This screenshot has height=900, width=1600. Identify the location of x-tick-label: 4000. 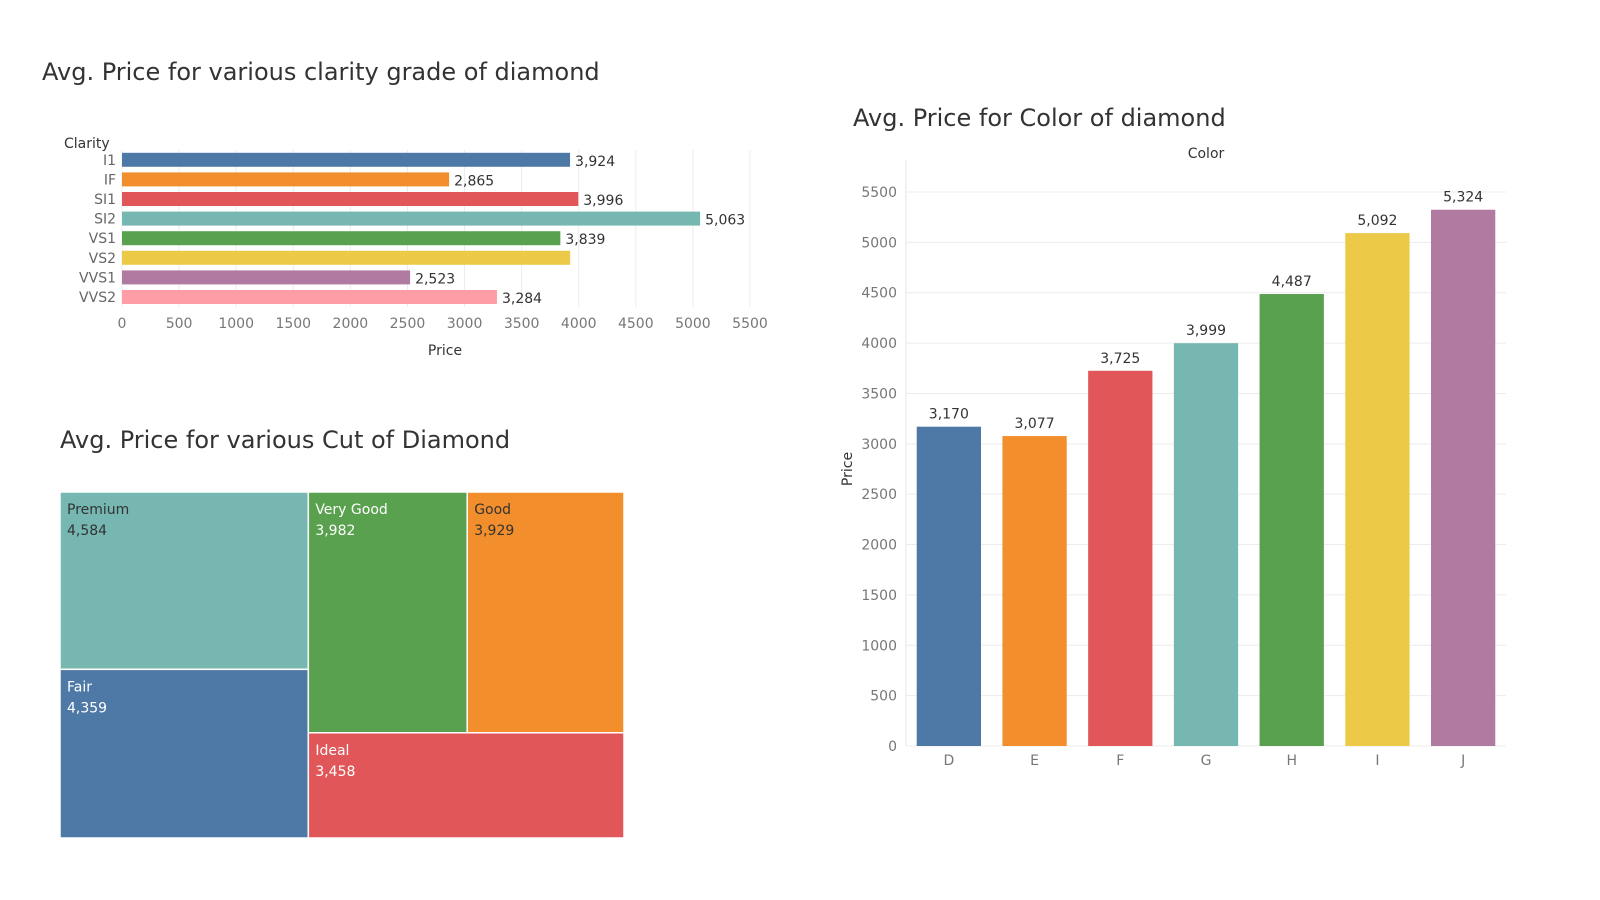
(579, 324).